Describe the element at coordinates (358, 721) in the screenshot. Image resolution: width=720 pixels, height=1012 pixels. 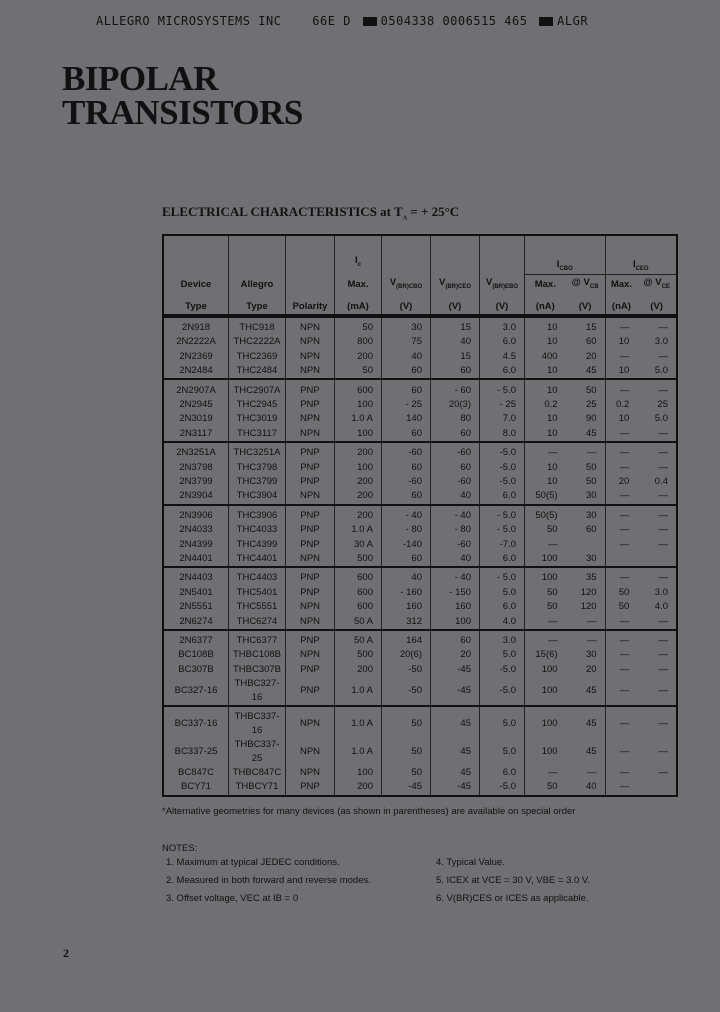
I see `table-cell: 1.0 A` at that location.